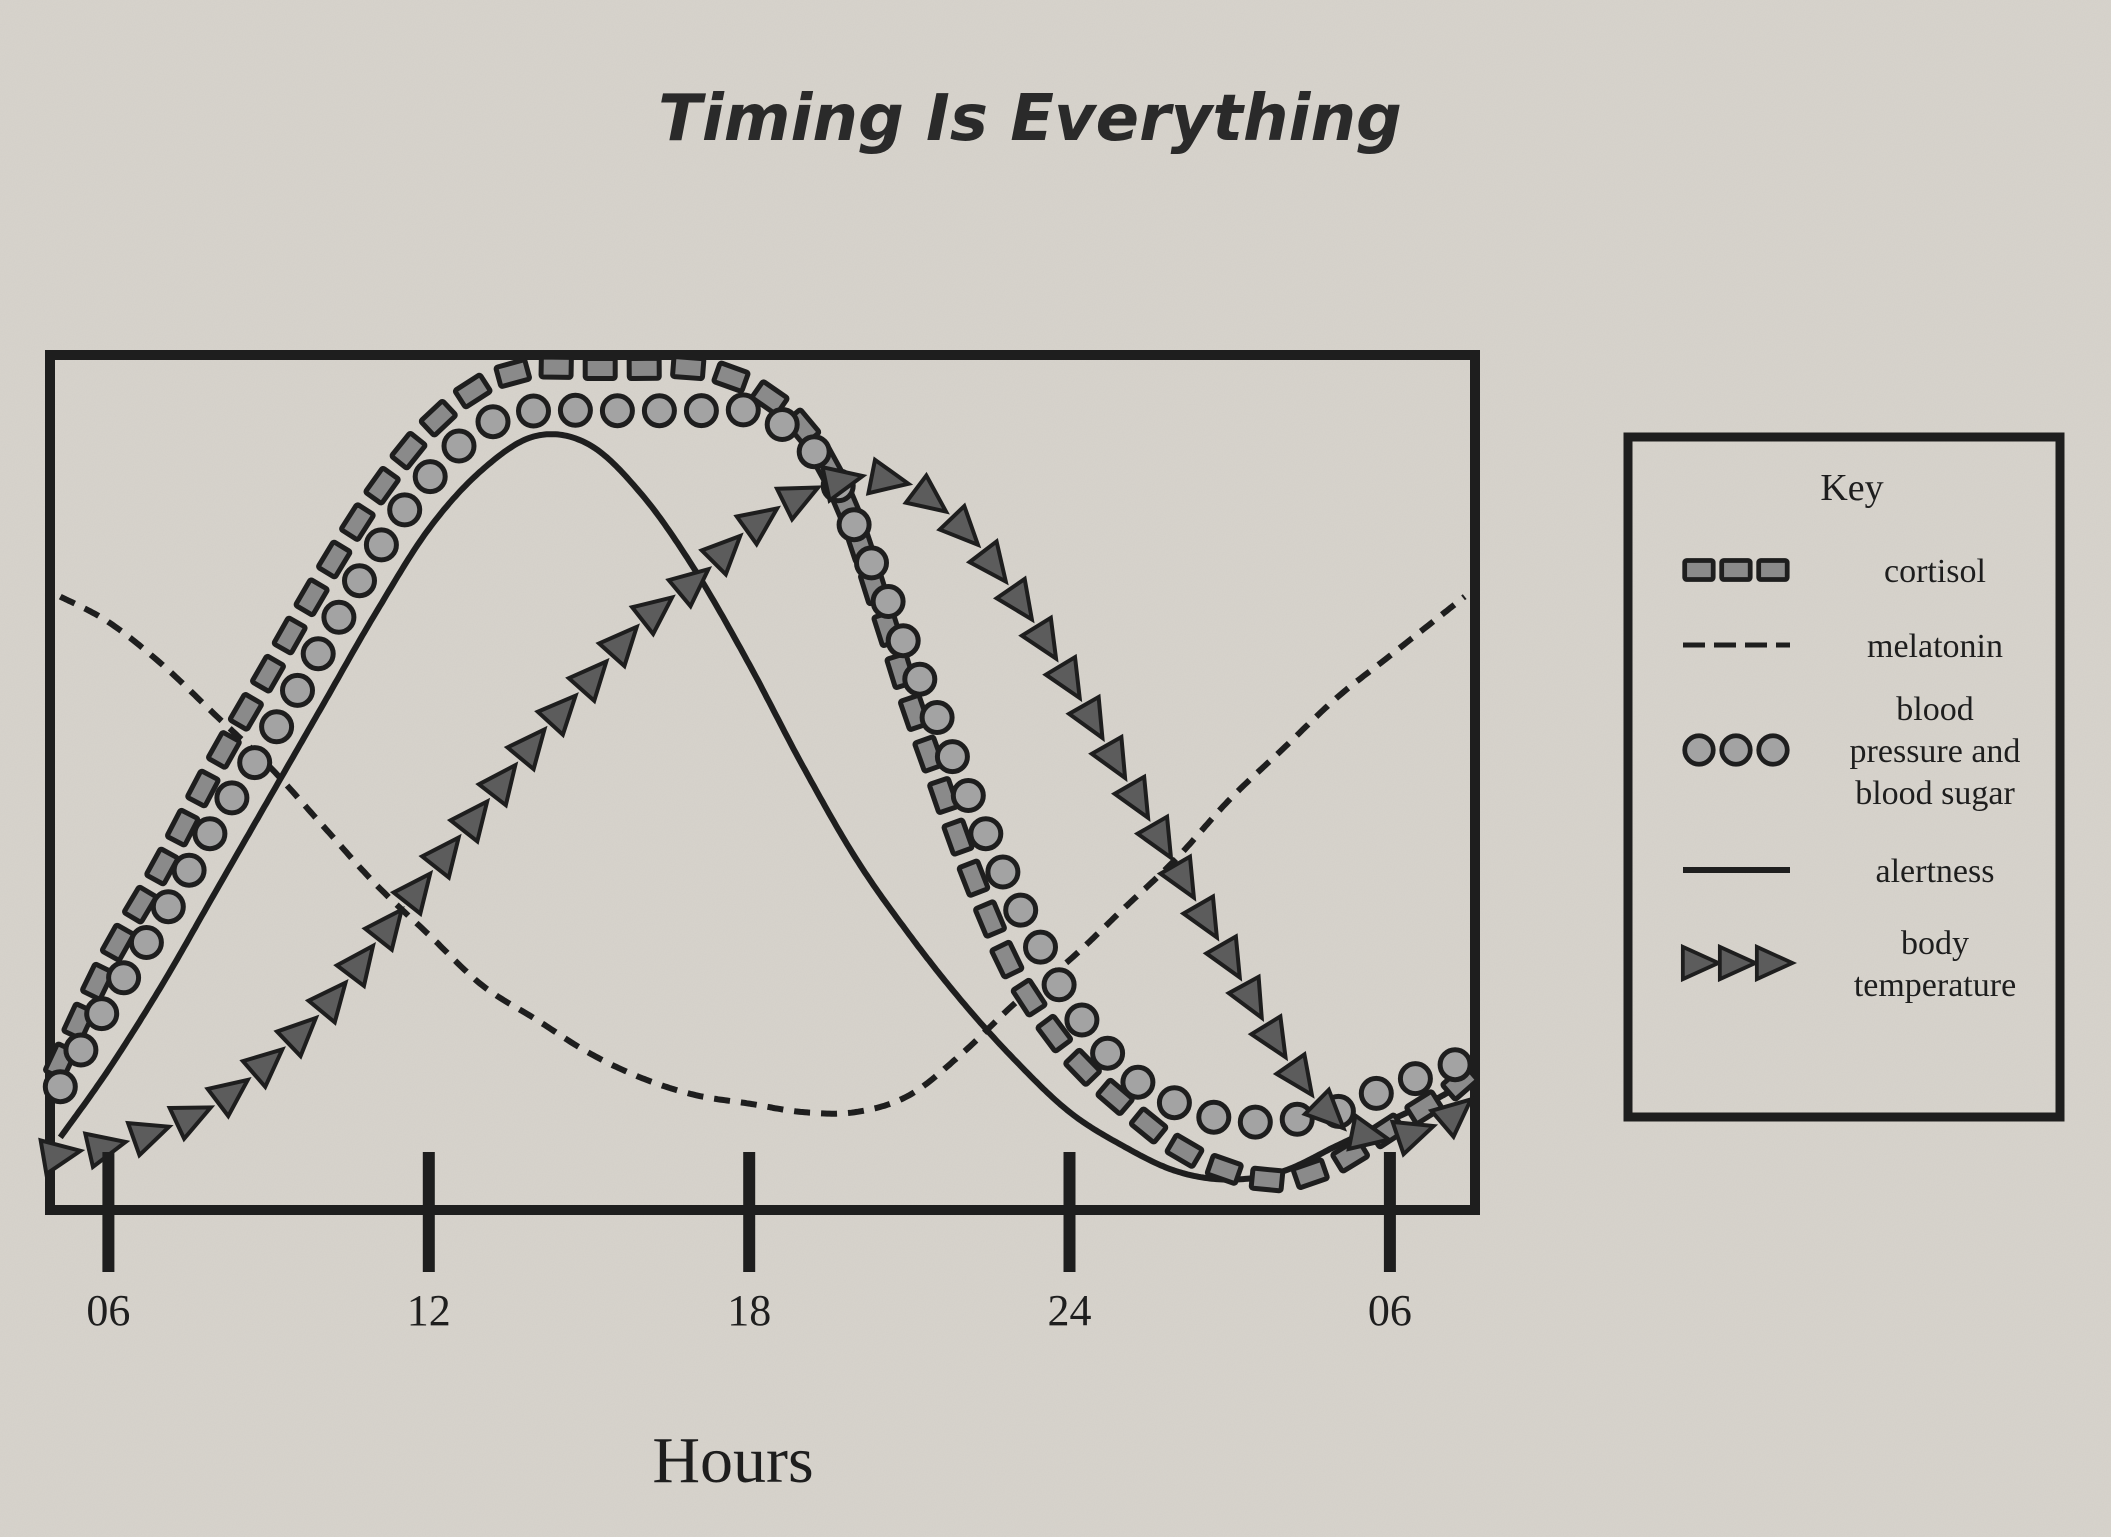 The image size is (2111, 1537). Describe the element at coordinates (1838, 871) in the screenshot. I see `legend-entry-alertness: alertness` at that location.